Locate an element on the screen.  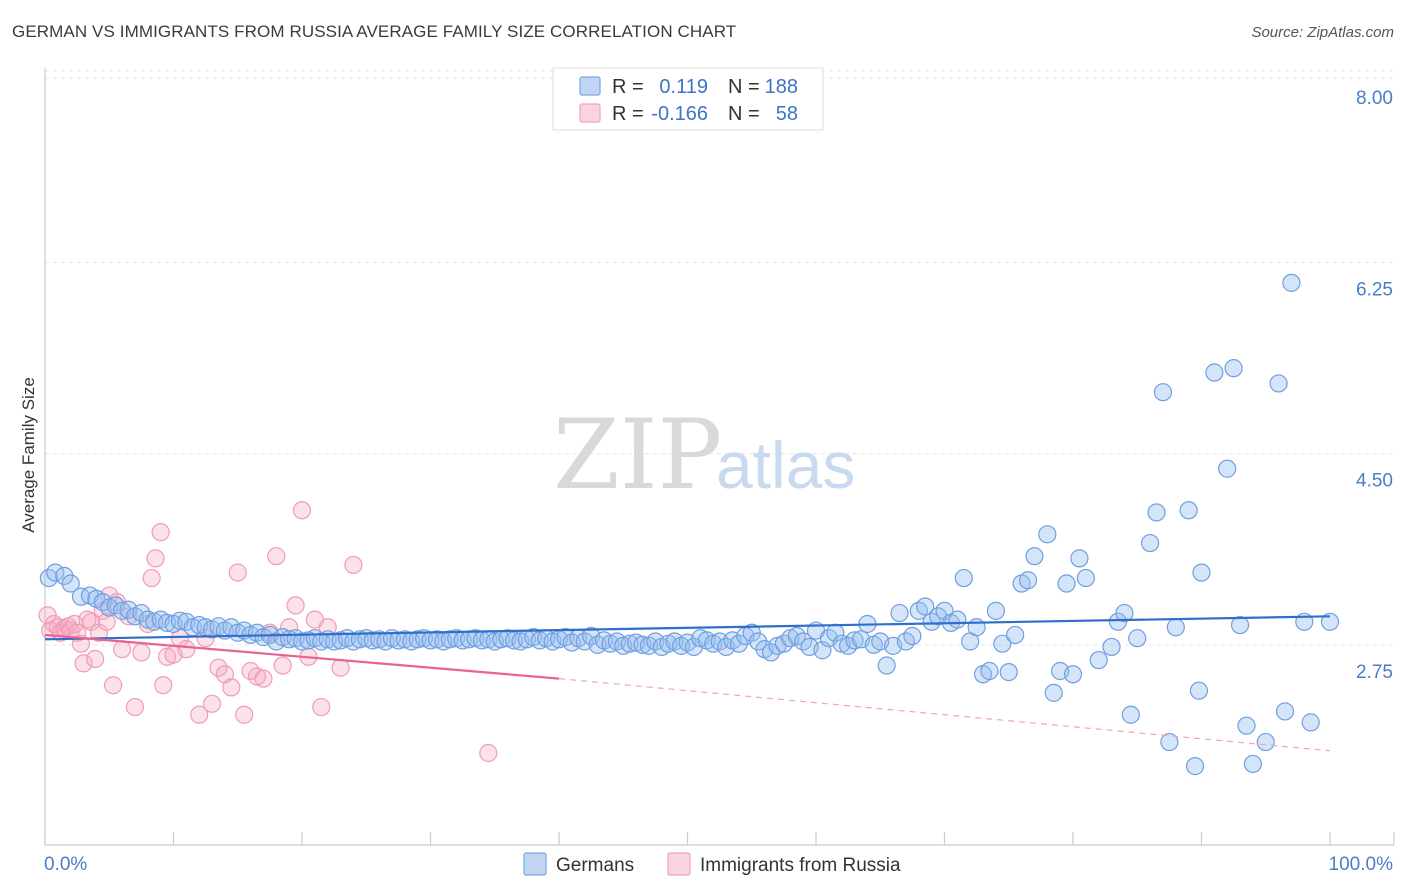
y-tick-label-1: 4.50 is located at coordinates (1374, 481).